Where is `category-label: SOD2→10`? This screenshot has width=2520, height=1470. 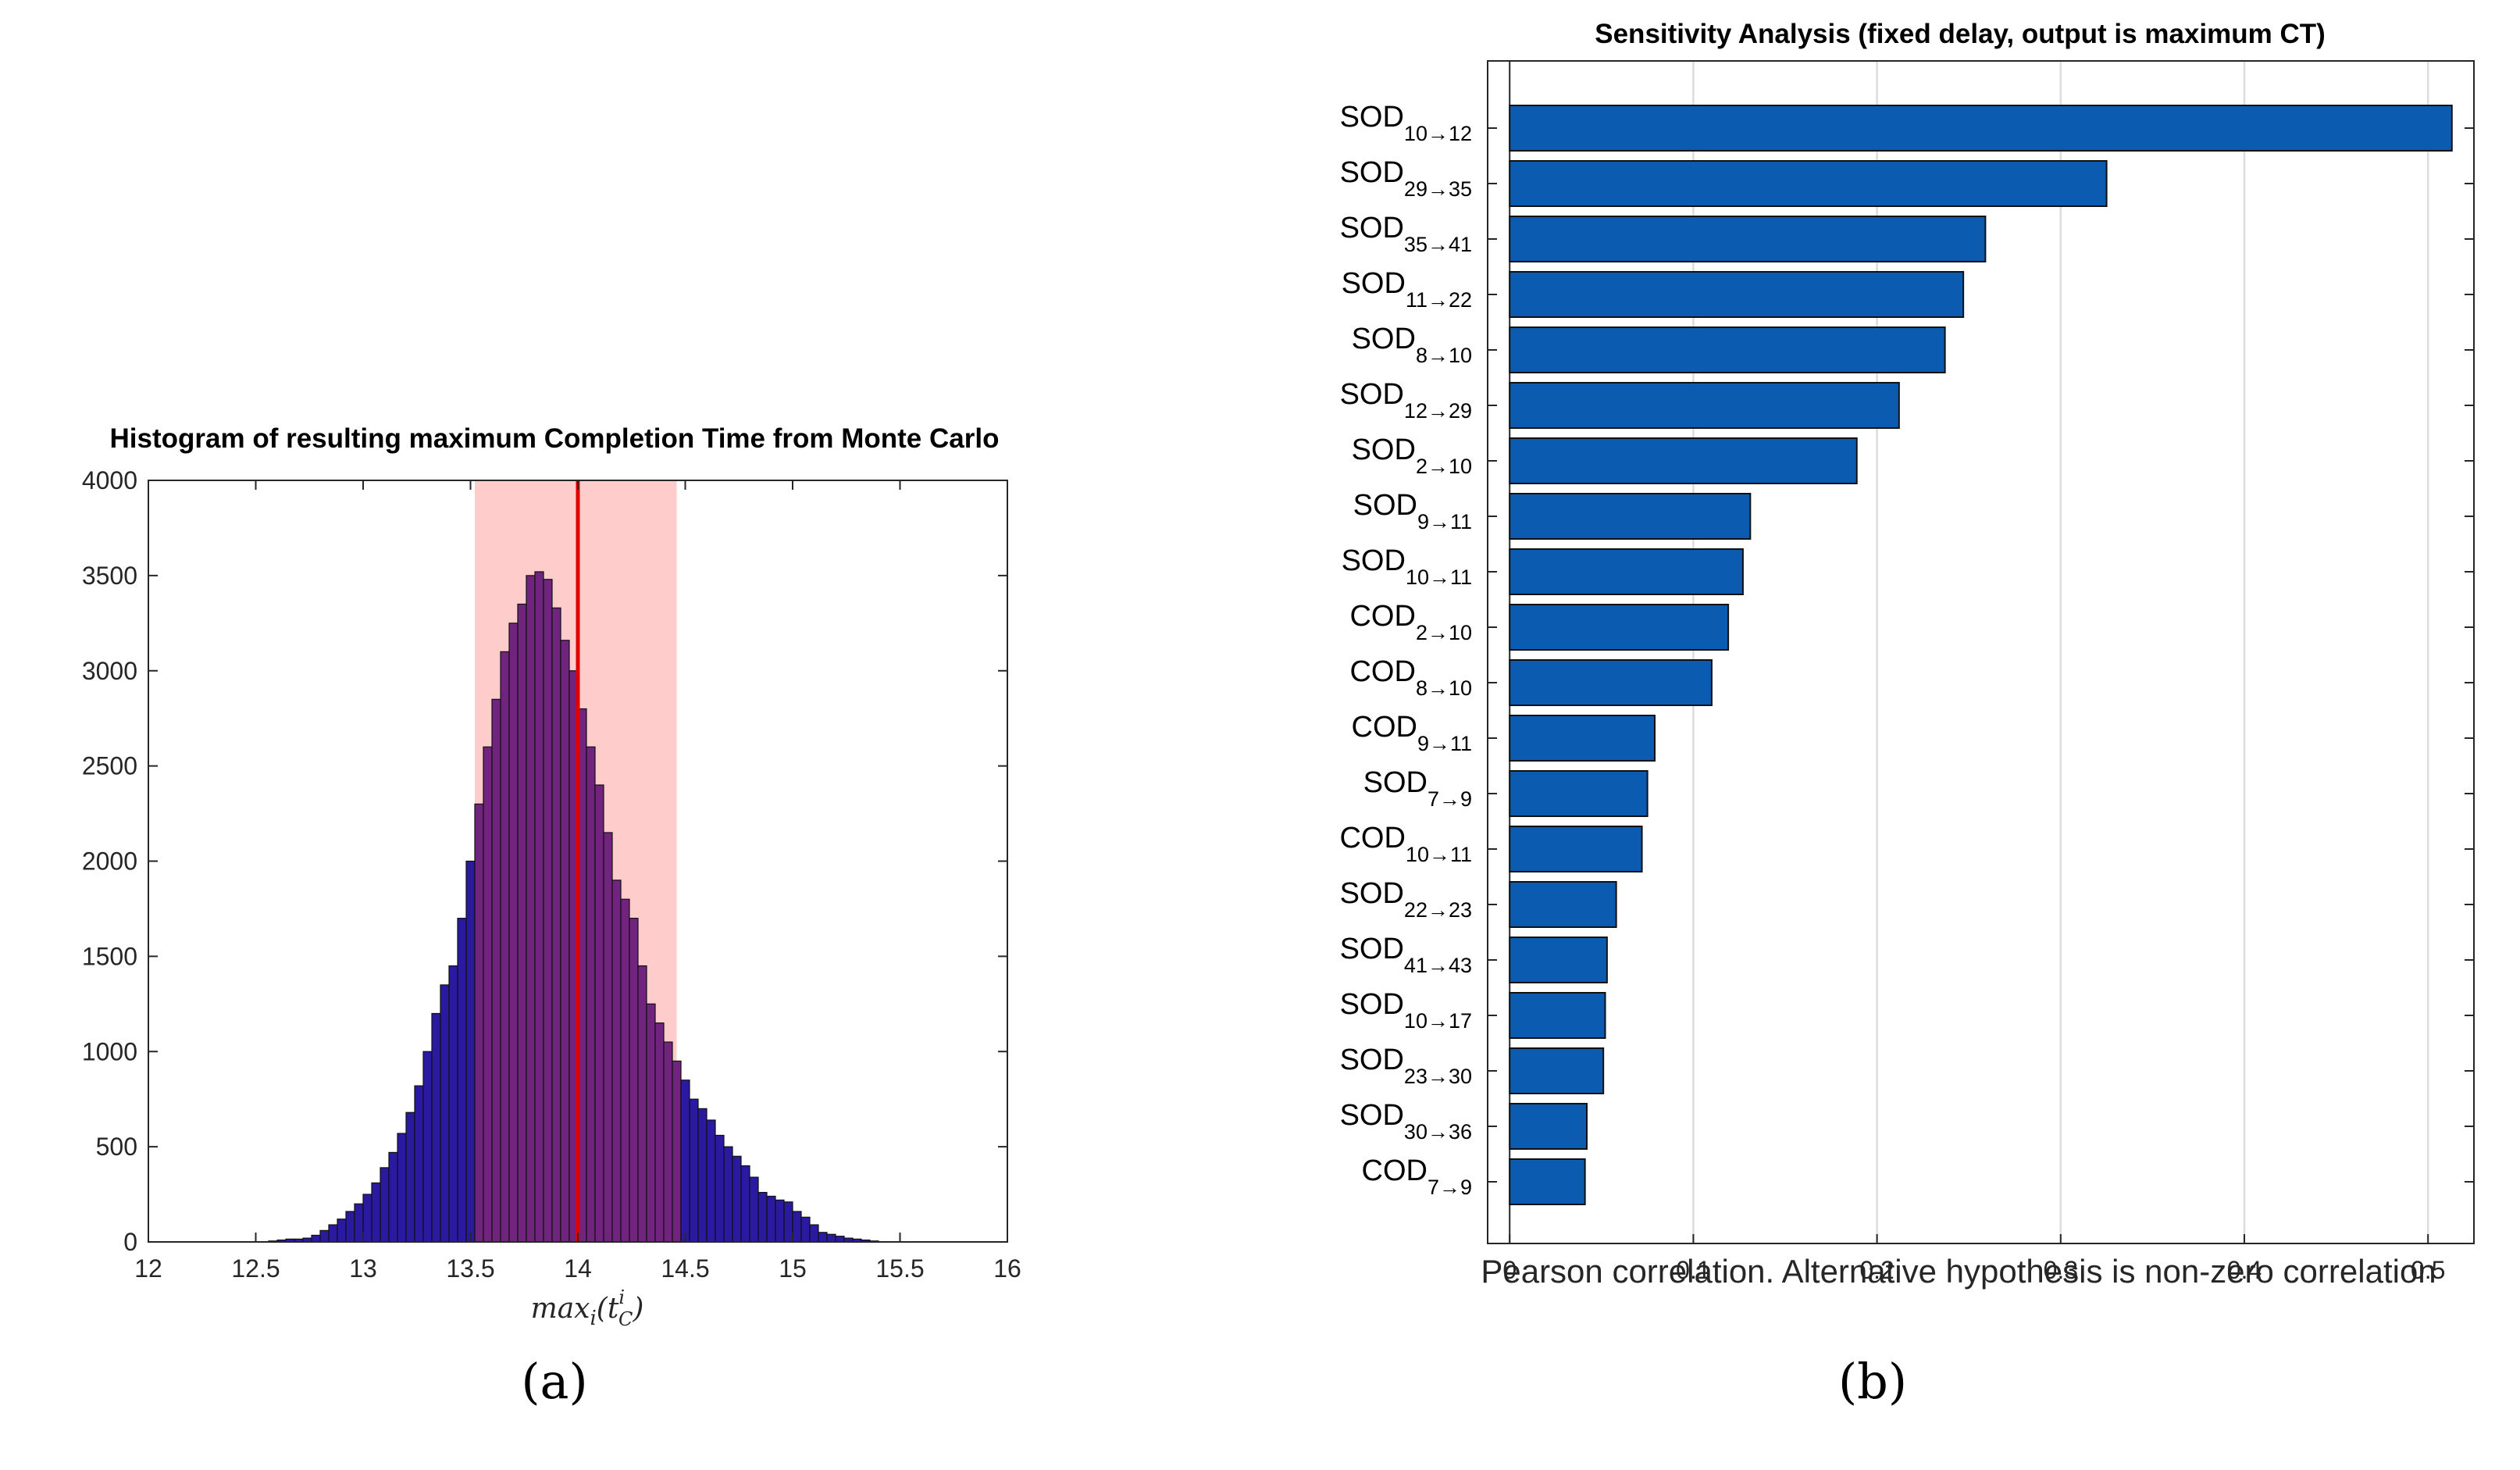
category-label: SOD2→10 is located at coordinates (1412, 456).